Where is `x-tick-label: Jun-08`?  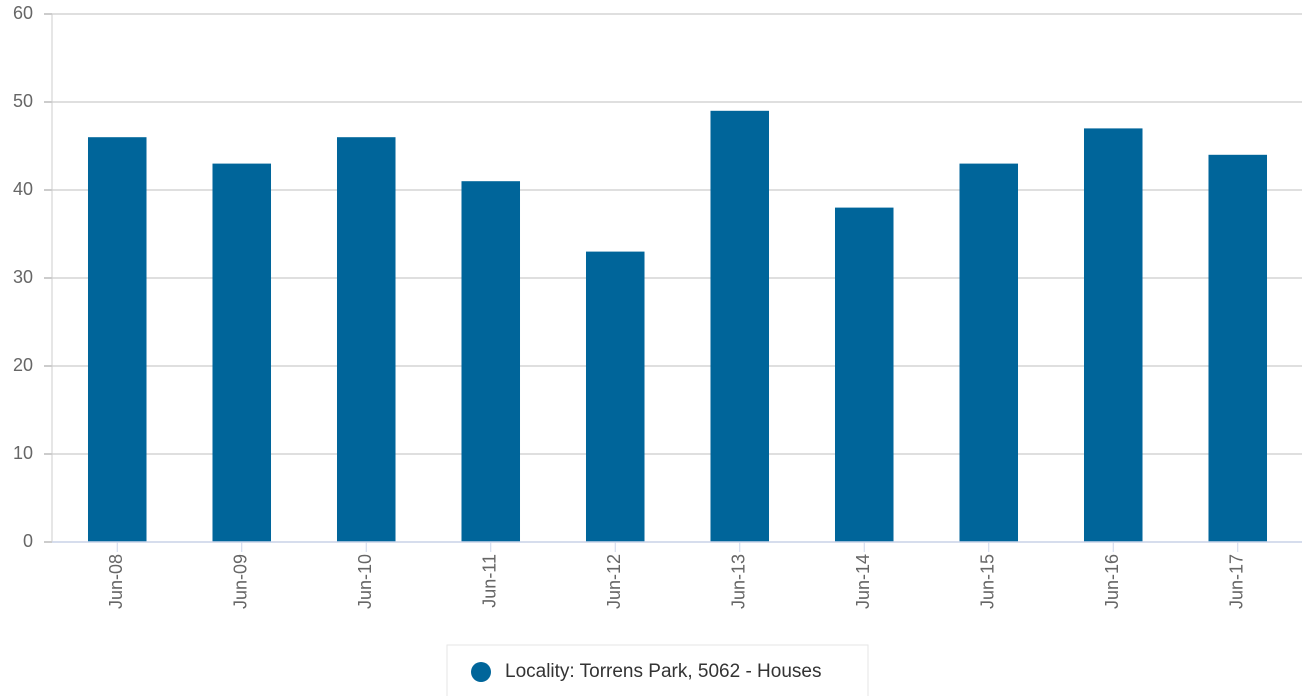
x-tick-label: Jun-08 is located at coordinates (116, 581).